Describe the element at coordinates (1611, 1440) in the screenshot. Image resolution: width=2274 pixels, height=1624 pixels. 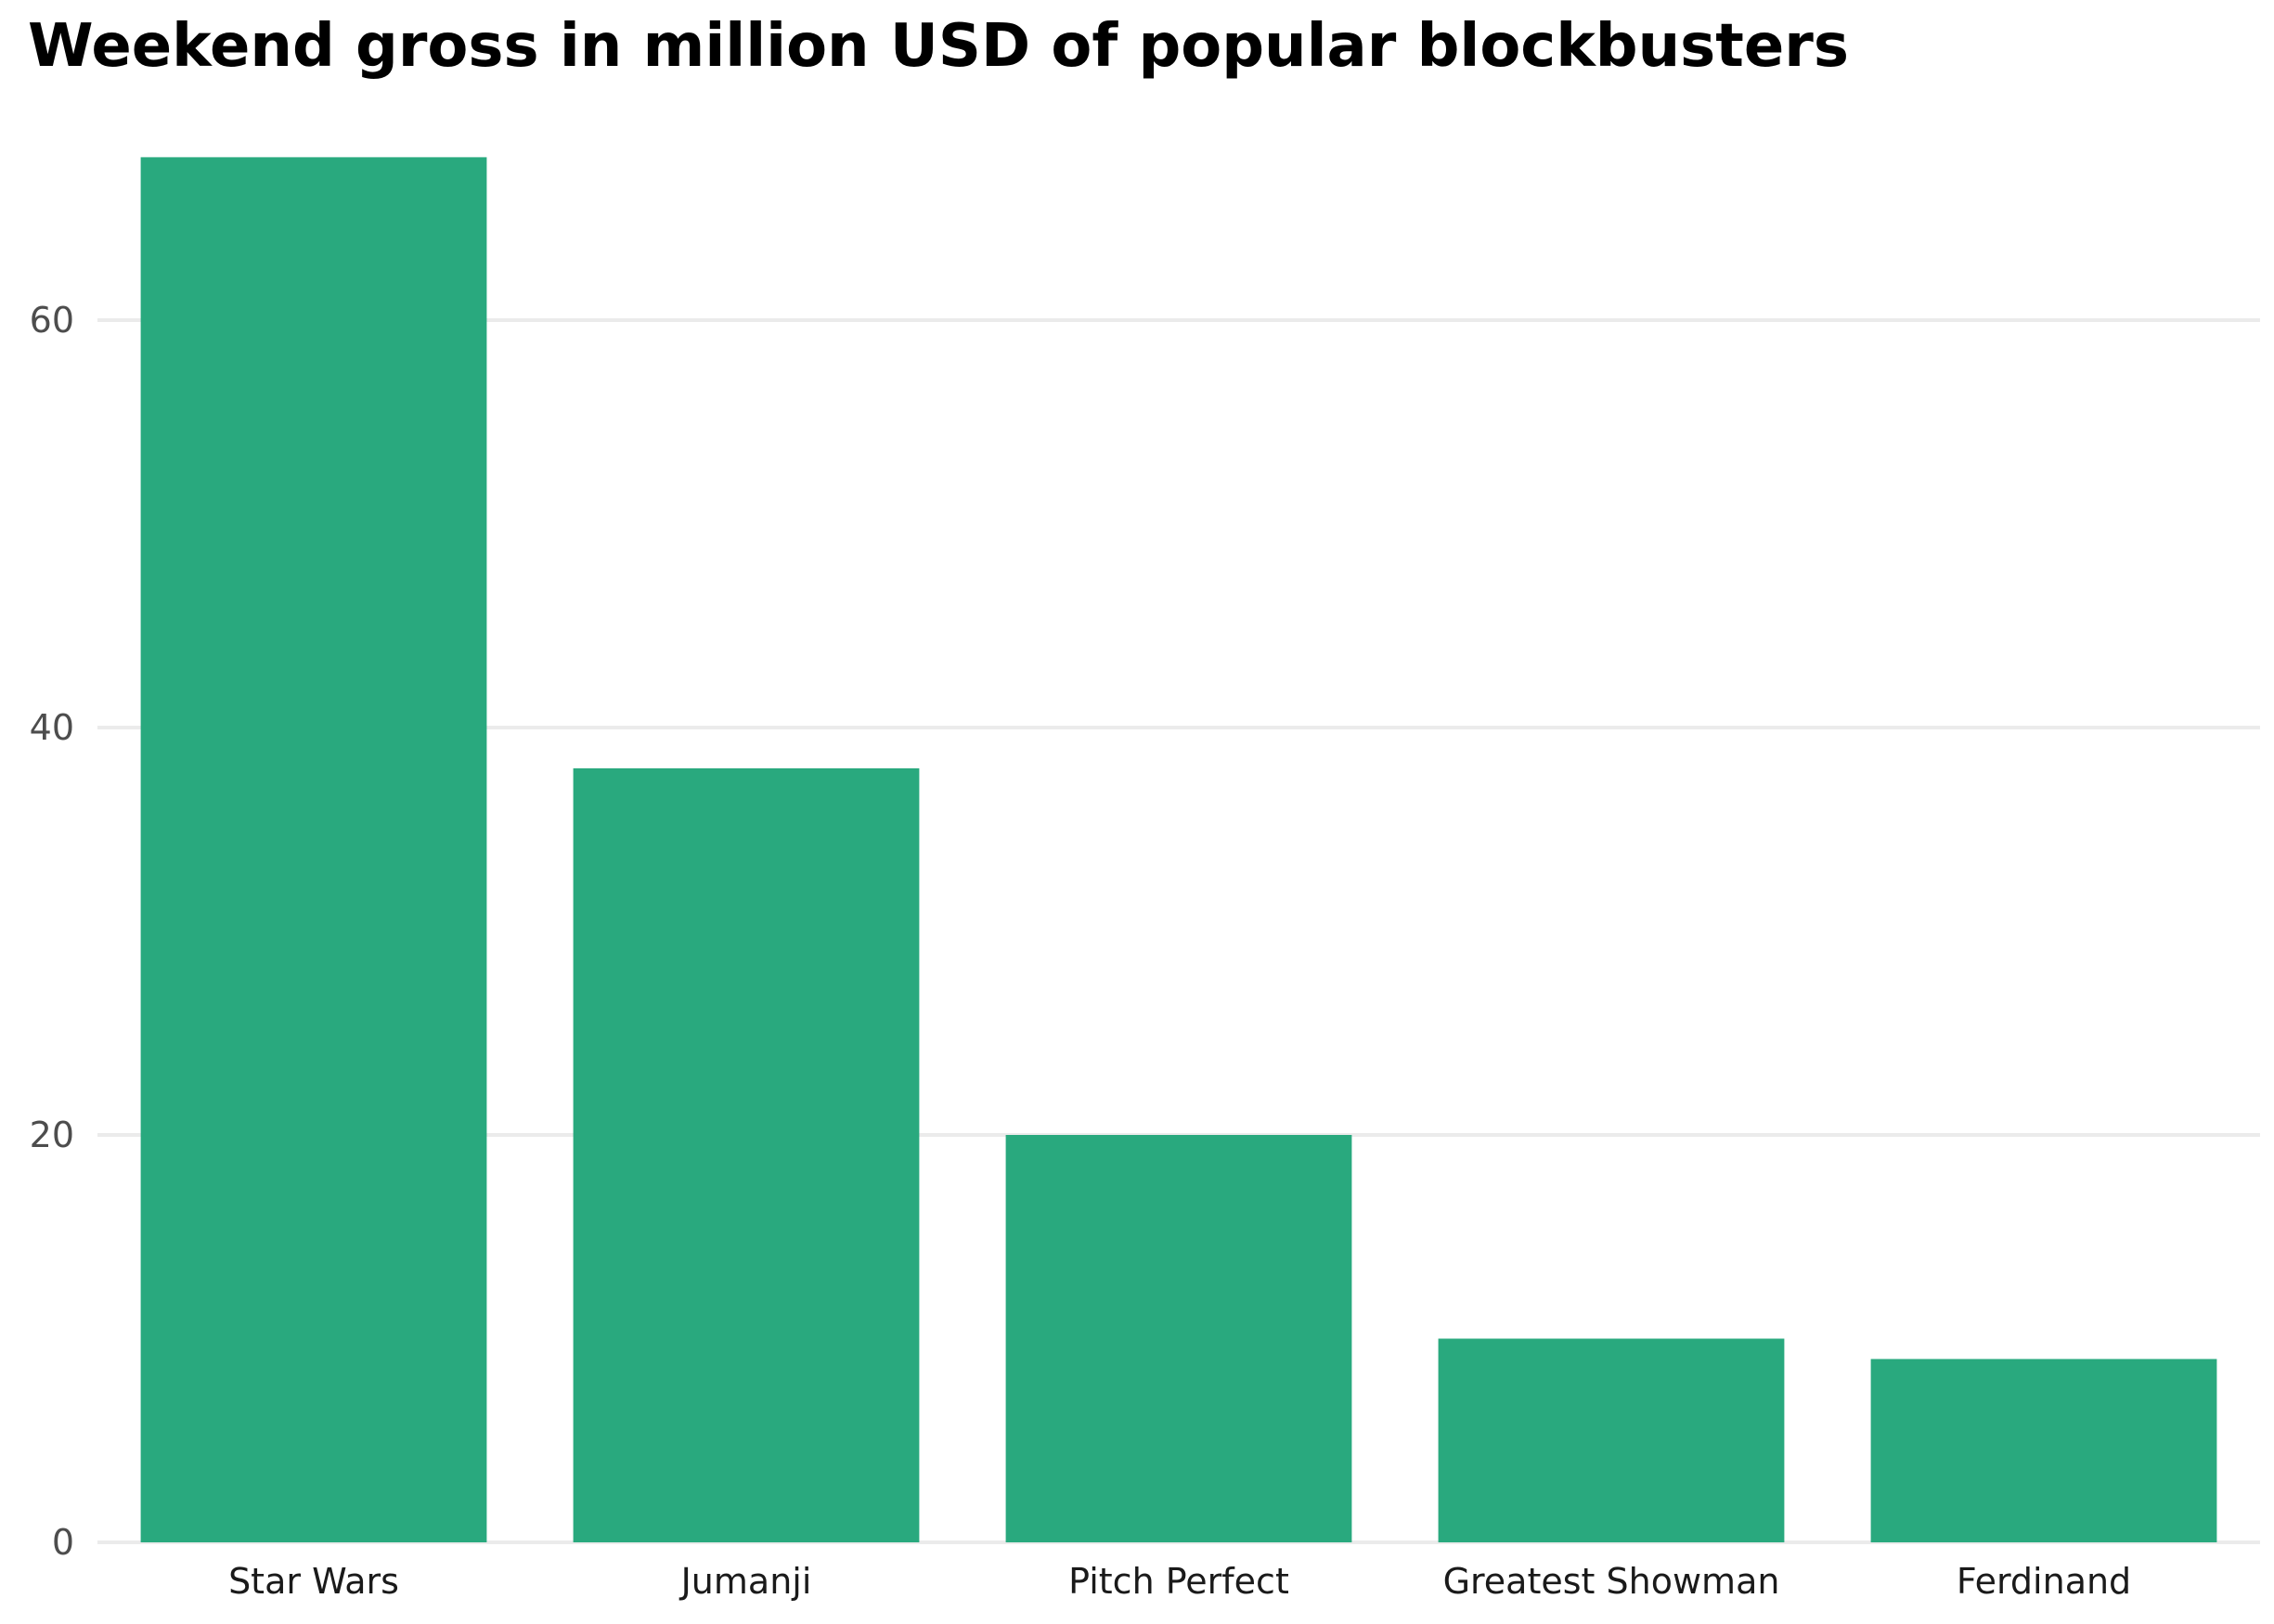
I see `bar-greatest-showman` at that location.